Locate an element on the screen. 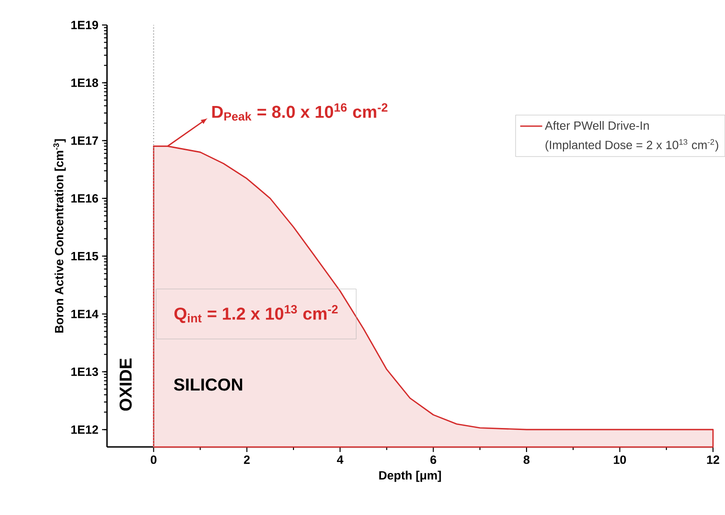 This screenshot has width=725, height=515. y-tick-label: 1E18 is located at coordinates (84, 83).